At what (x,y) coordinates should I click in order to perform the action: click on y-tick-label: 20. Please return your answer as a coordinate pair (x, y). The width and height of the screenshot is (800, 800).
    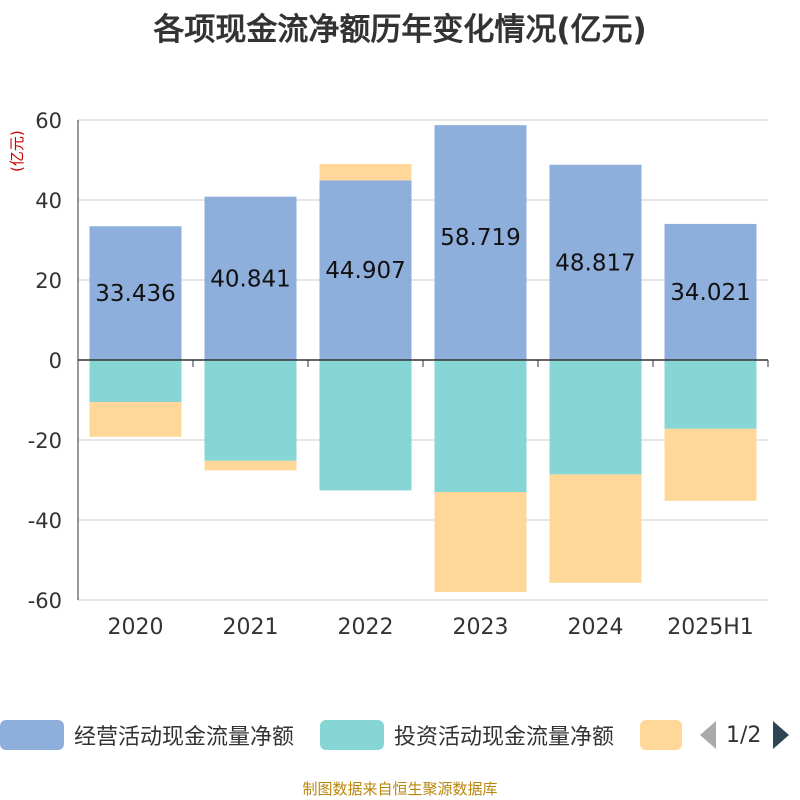
    Looking at the image, I should click on (48, 281).